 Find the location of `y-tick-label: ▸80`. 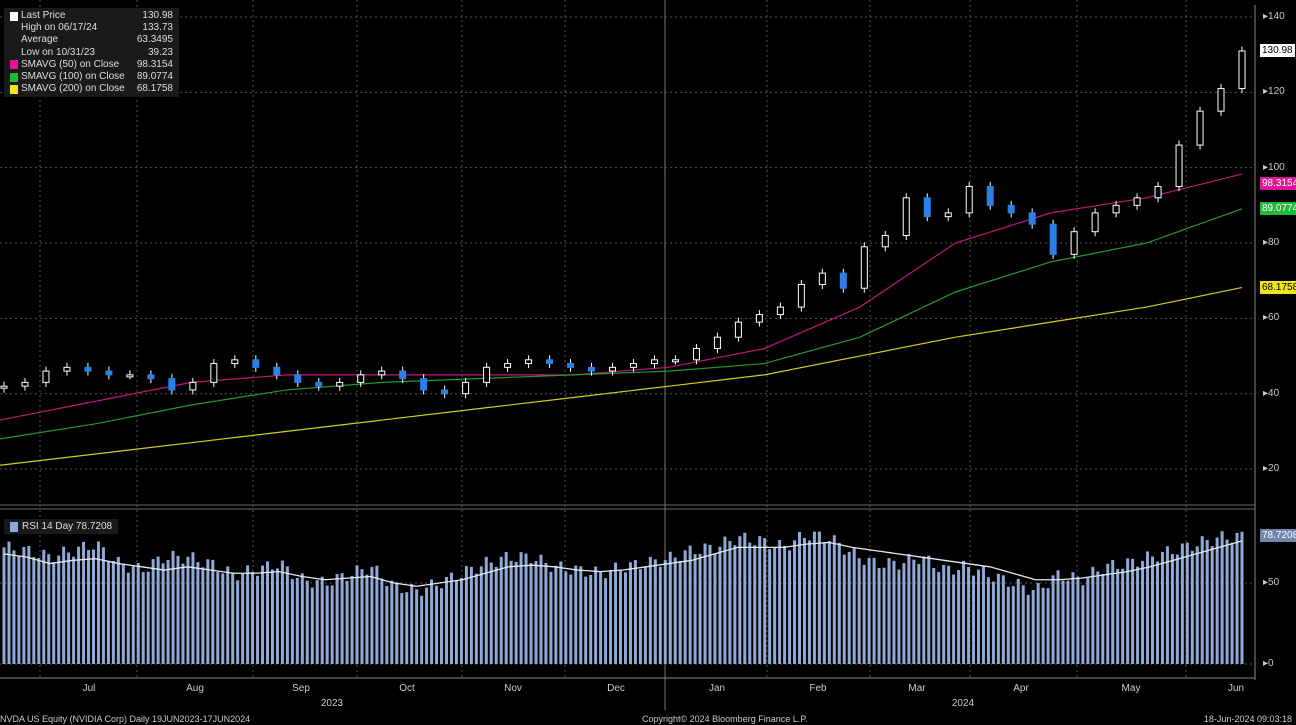

y-tick-label: ▸80 is located at coordinates (1271, 243).